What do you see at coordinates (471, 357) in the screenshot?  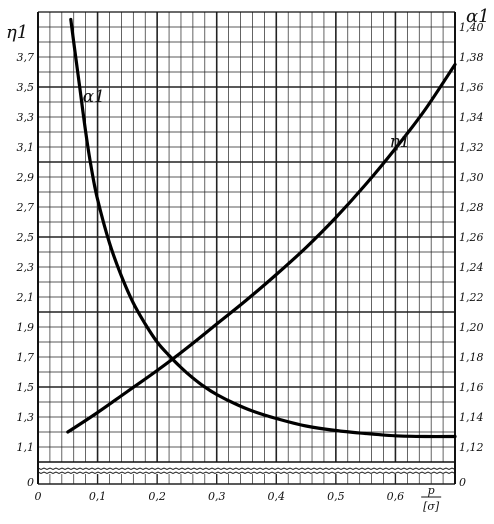 I see `right-tick-label: 1,18` at bounding box center [471, 357].